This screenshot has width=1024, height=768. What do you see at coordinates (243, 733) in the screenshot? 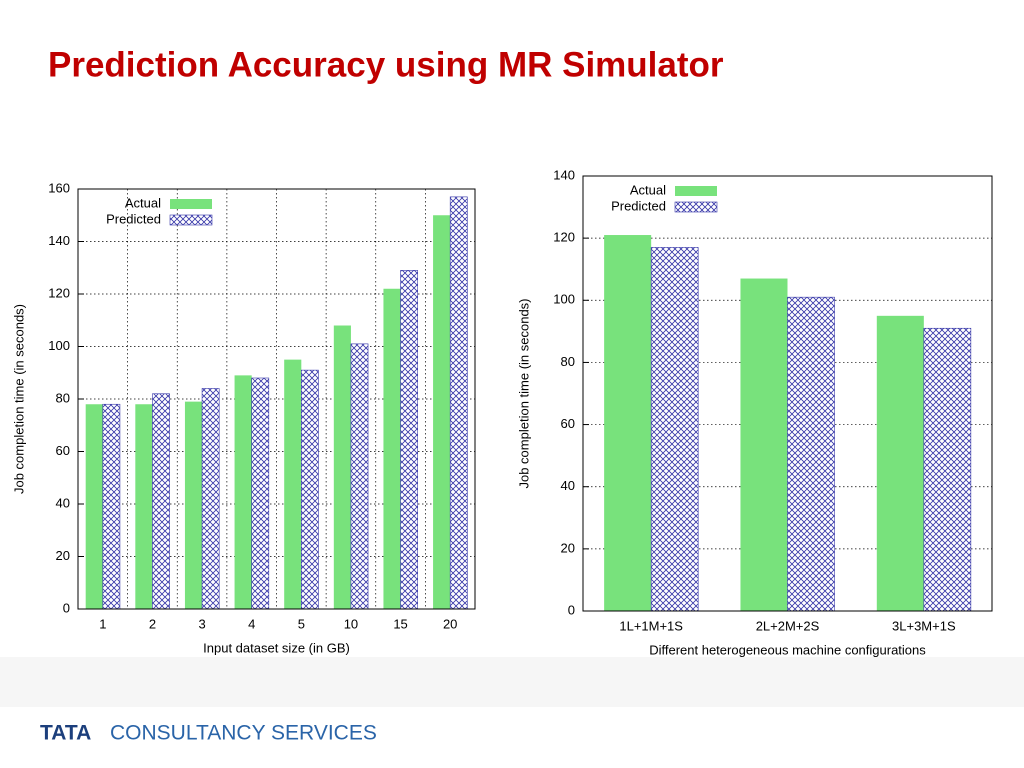
I see `footer-company: CONSULTANCY SERVICES` at bounding box center [243, 733].